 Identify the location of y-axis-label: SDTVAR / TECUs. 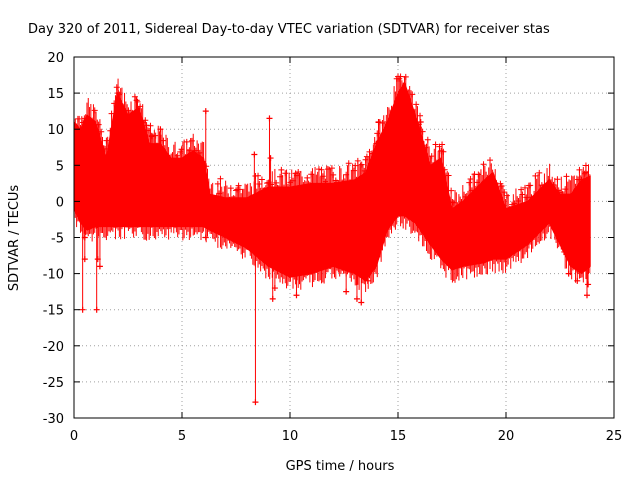
(14, 238).